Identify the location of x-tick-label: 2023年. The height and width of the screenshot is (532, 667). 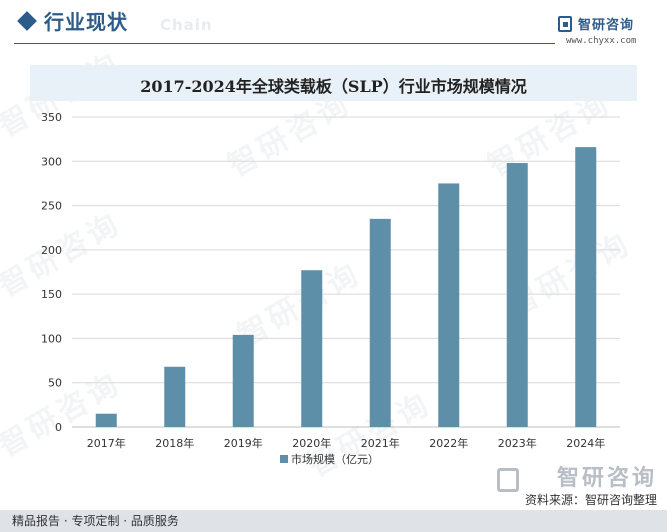
(517, 443).